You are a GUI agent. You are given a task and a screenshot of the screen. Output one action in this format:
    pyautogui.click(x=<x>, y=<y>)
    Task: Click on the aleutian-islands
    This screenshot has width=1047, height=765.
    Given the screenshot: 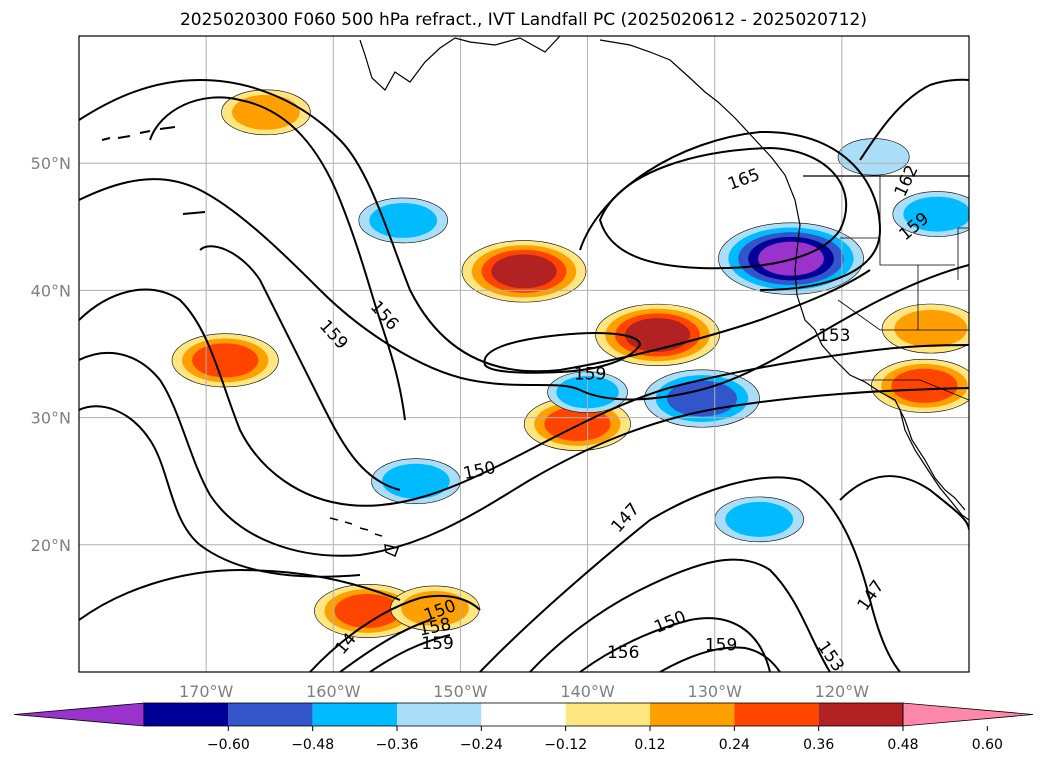 What is the action you would take?
    pyautogui.click(x=153, y=170)
    